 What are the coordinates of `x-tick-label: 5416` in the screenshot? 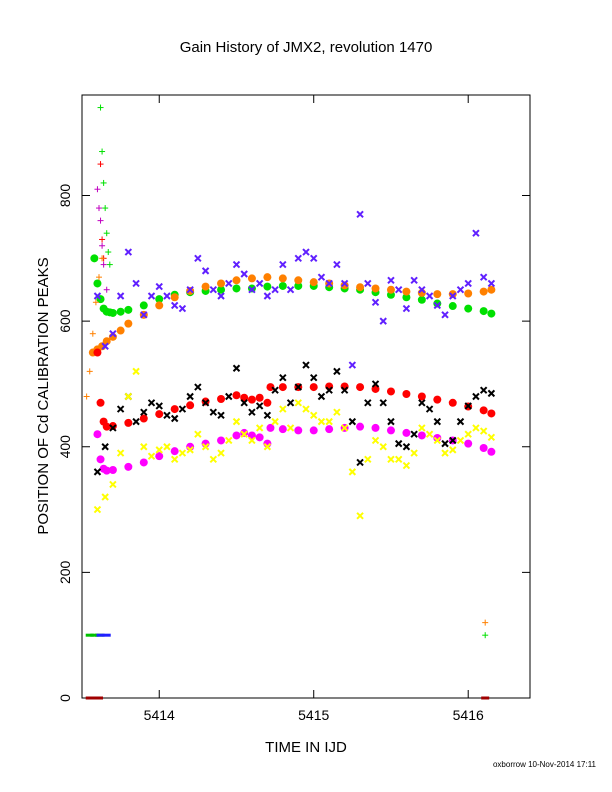 It's located at (468, 715).